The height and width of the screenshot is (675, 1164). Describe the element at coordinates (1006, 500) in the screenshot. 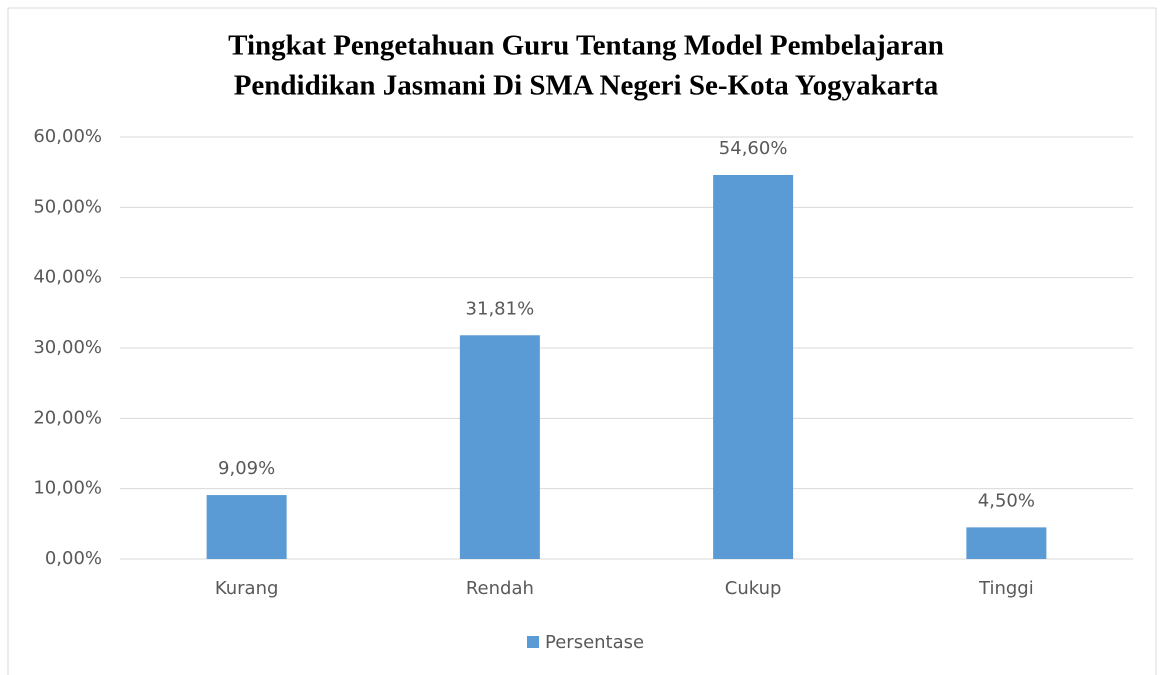

I see `data-label: 4,50%` at that location.